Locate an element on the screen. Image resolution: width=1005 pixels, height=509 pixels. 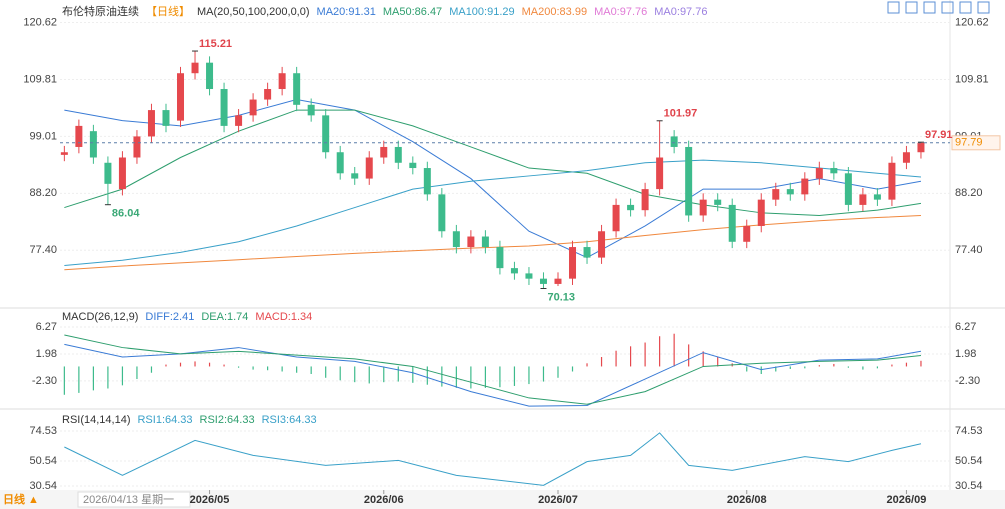
low-label: 86.04 is located at coordinates (126, 214).